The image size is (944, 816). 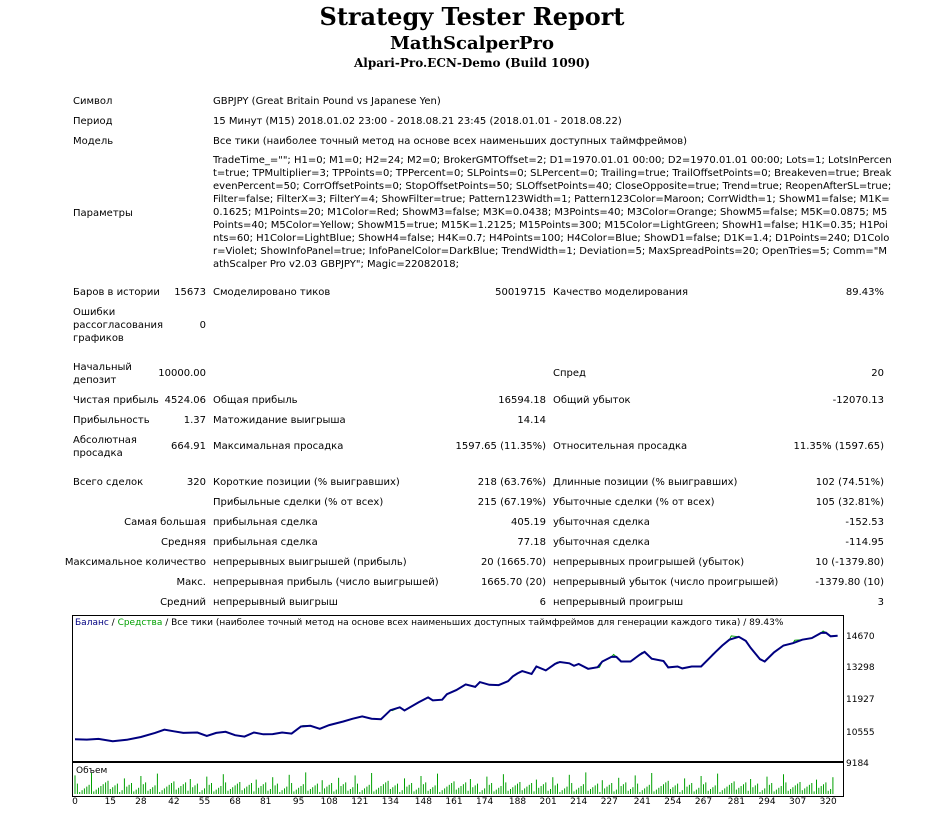 What do you see at coordinates (472, 43) in the screenshot?
I see `expert-name: MathScalperPro` at bounding box center [472, 43].